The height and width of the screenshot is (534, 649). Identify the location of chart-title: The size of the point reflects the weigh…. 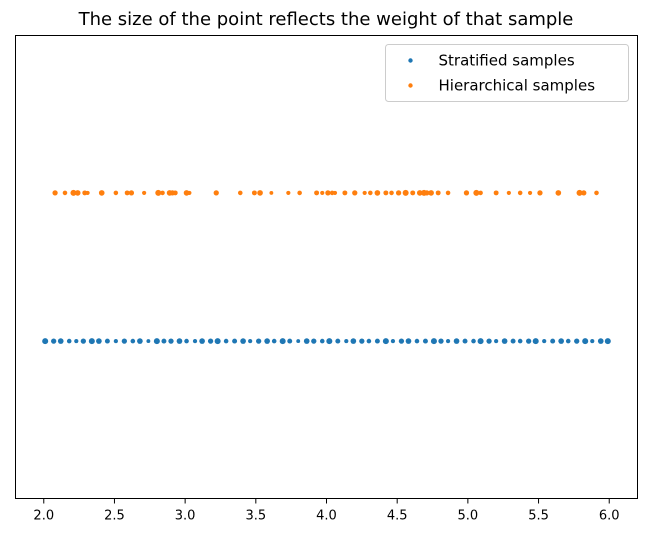
(326, 19).